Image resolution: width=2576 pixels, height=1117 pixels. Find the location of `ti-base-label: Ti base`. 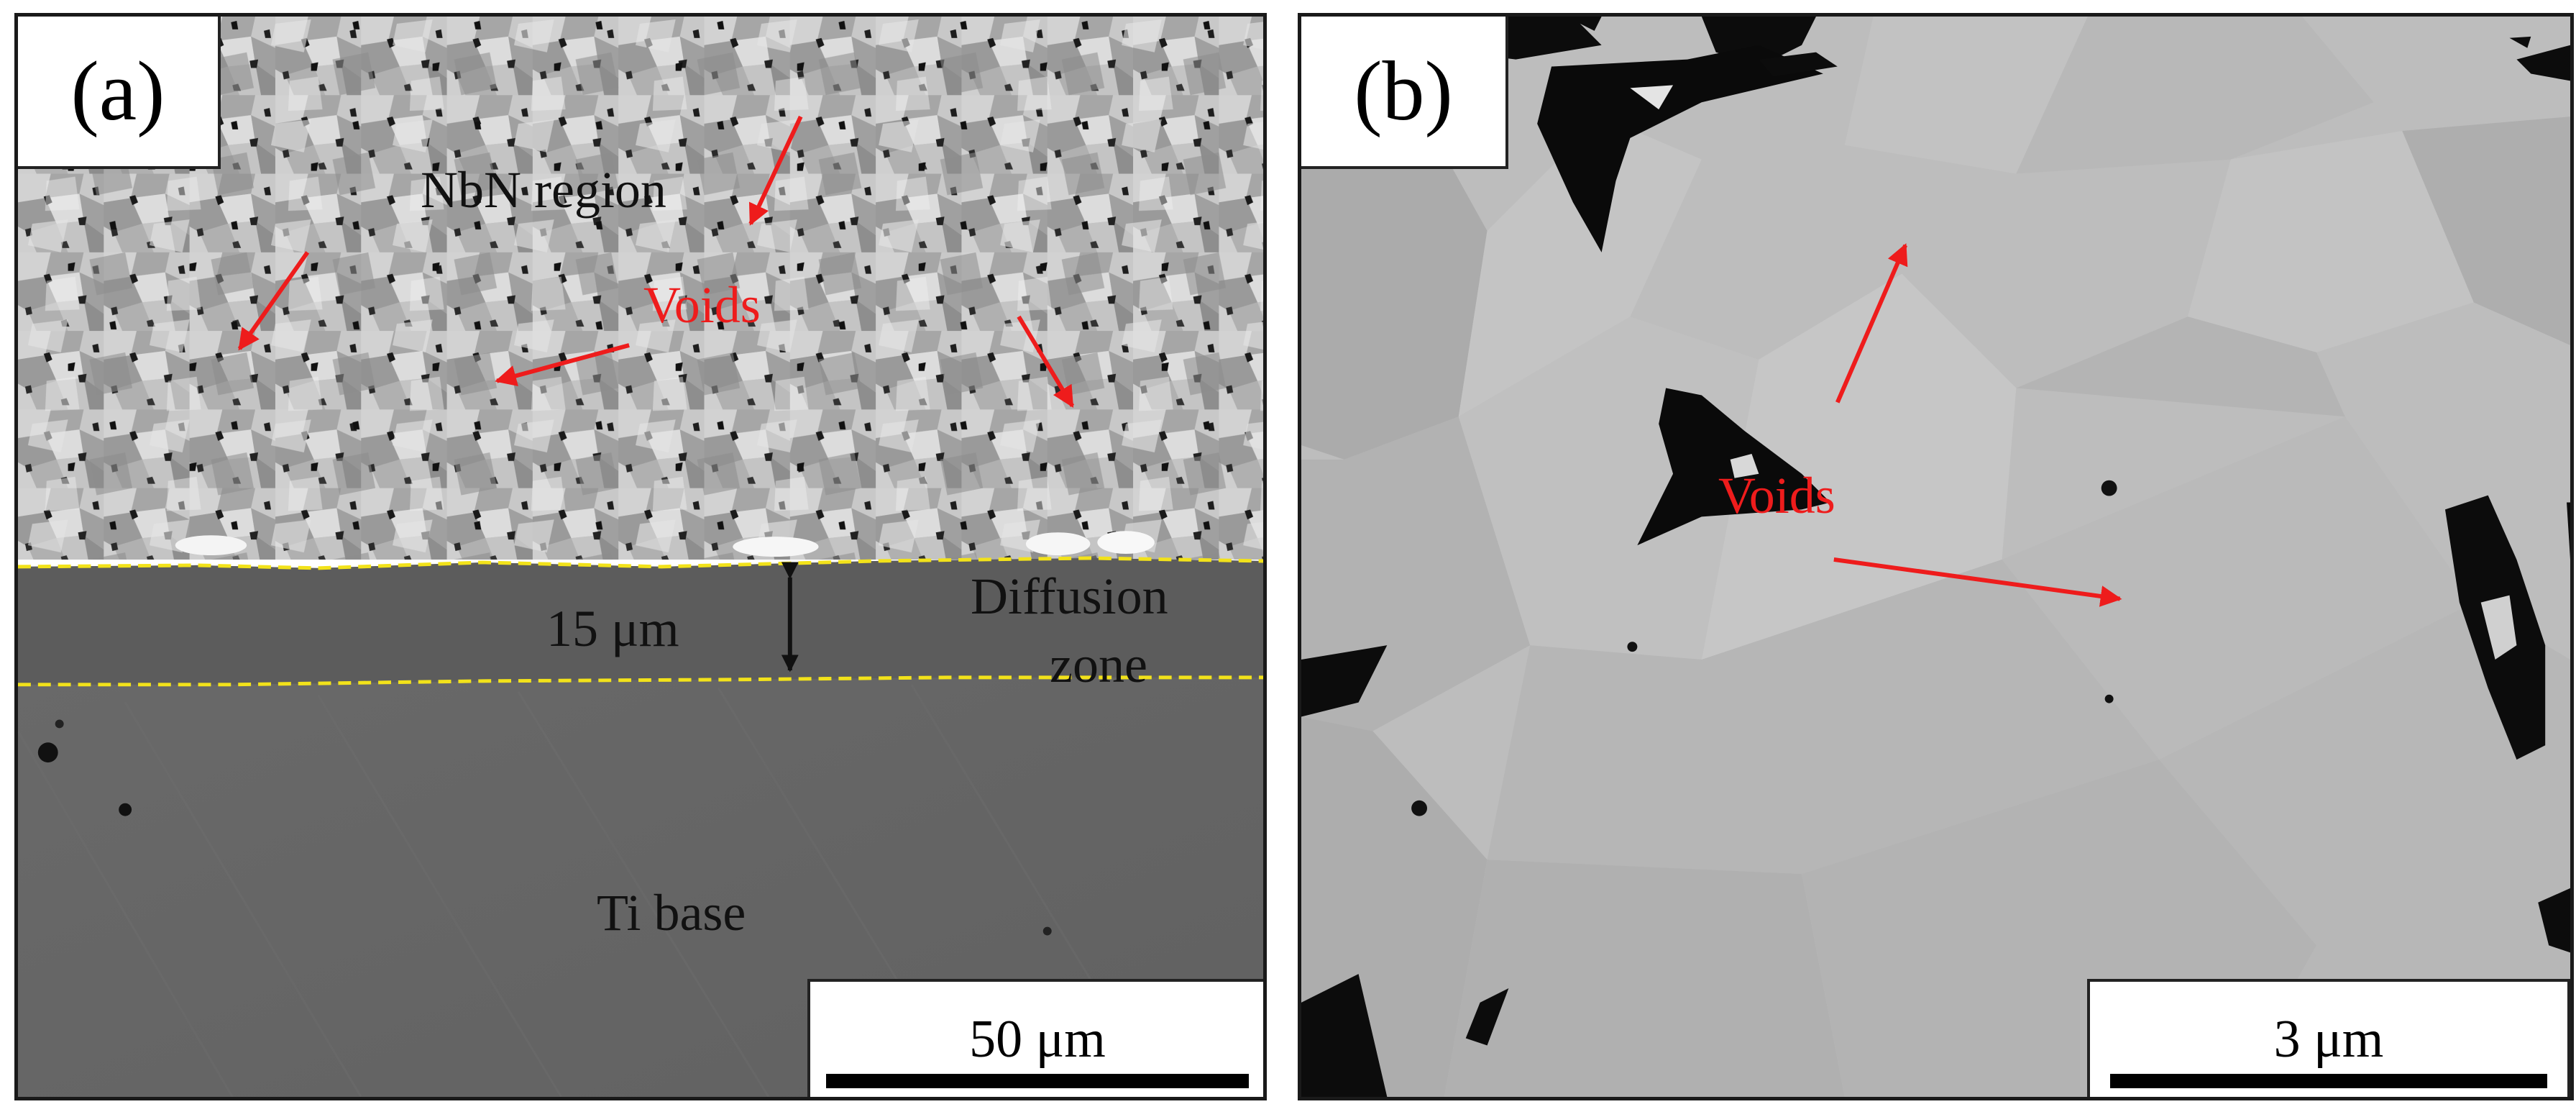

ti-base-label: Ti base is located at coordinates (671, 913).